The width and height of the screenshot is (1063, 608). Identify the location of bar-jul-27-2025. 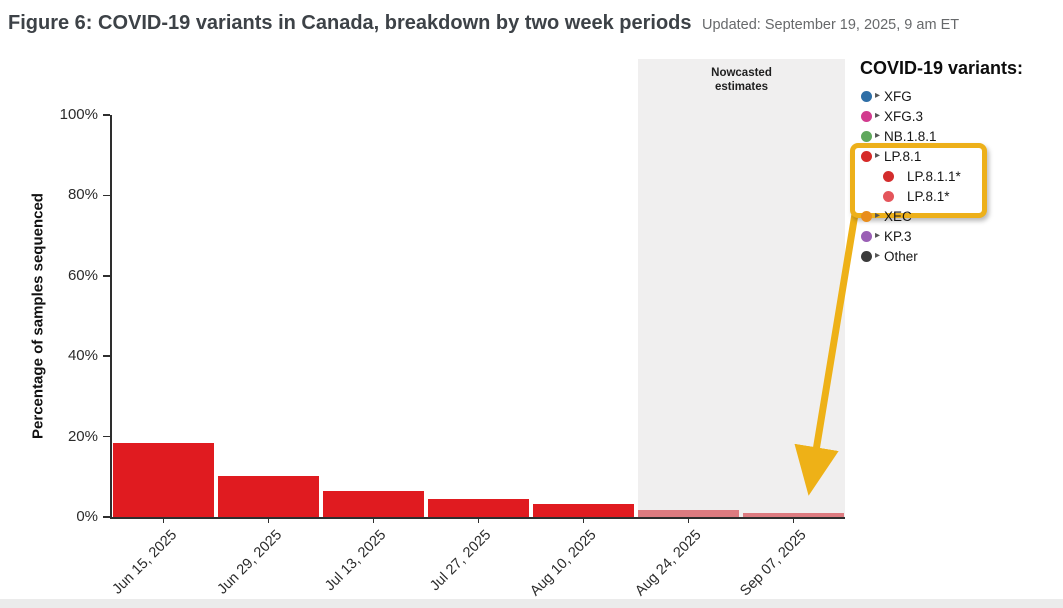
(478, 508).